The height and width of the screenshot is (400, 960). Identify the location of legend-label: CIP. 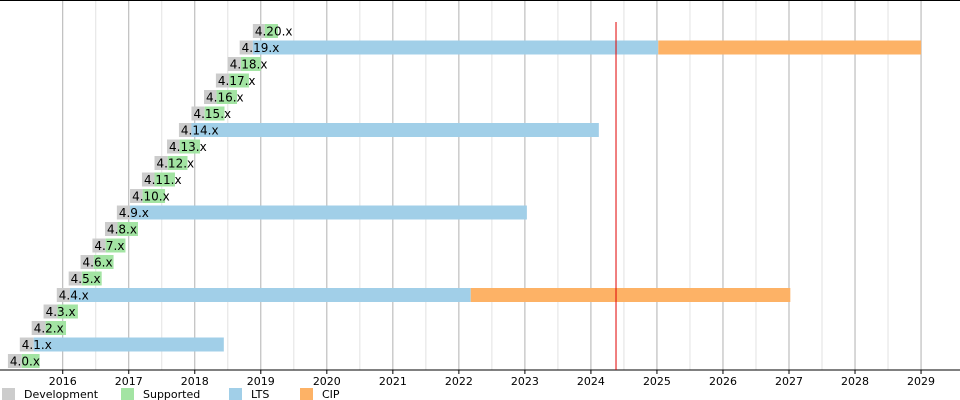
(331, 394).